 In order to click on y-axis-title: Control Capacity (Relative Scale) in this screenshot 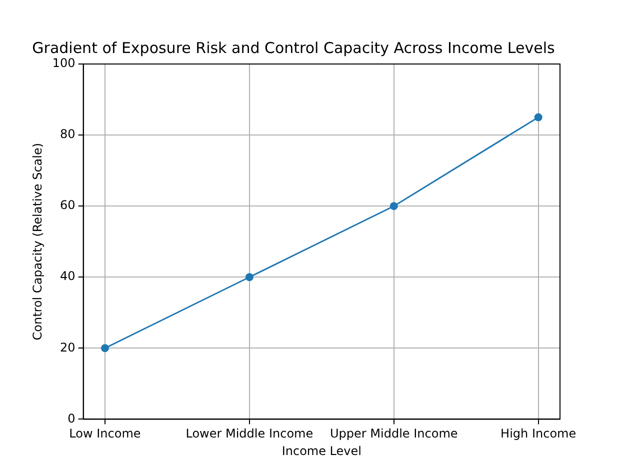, I will do `click(37, 241)`.